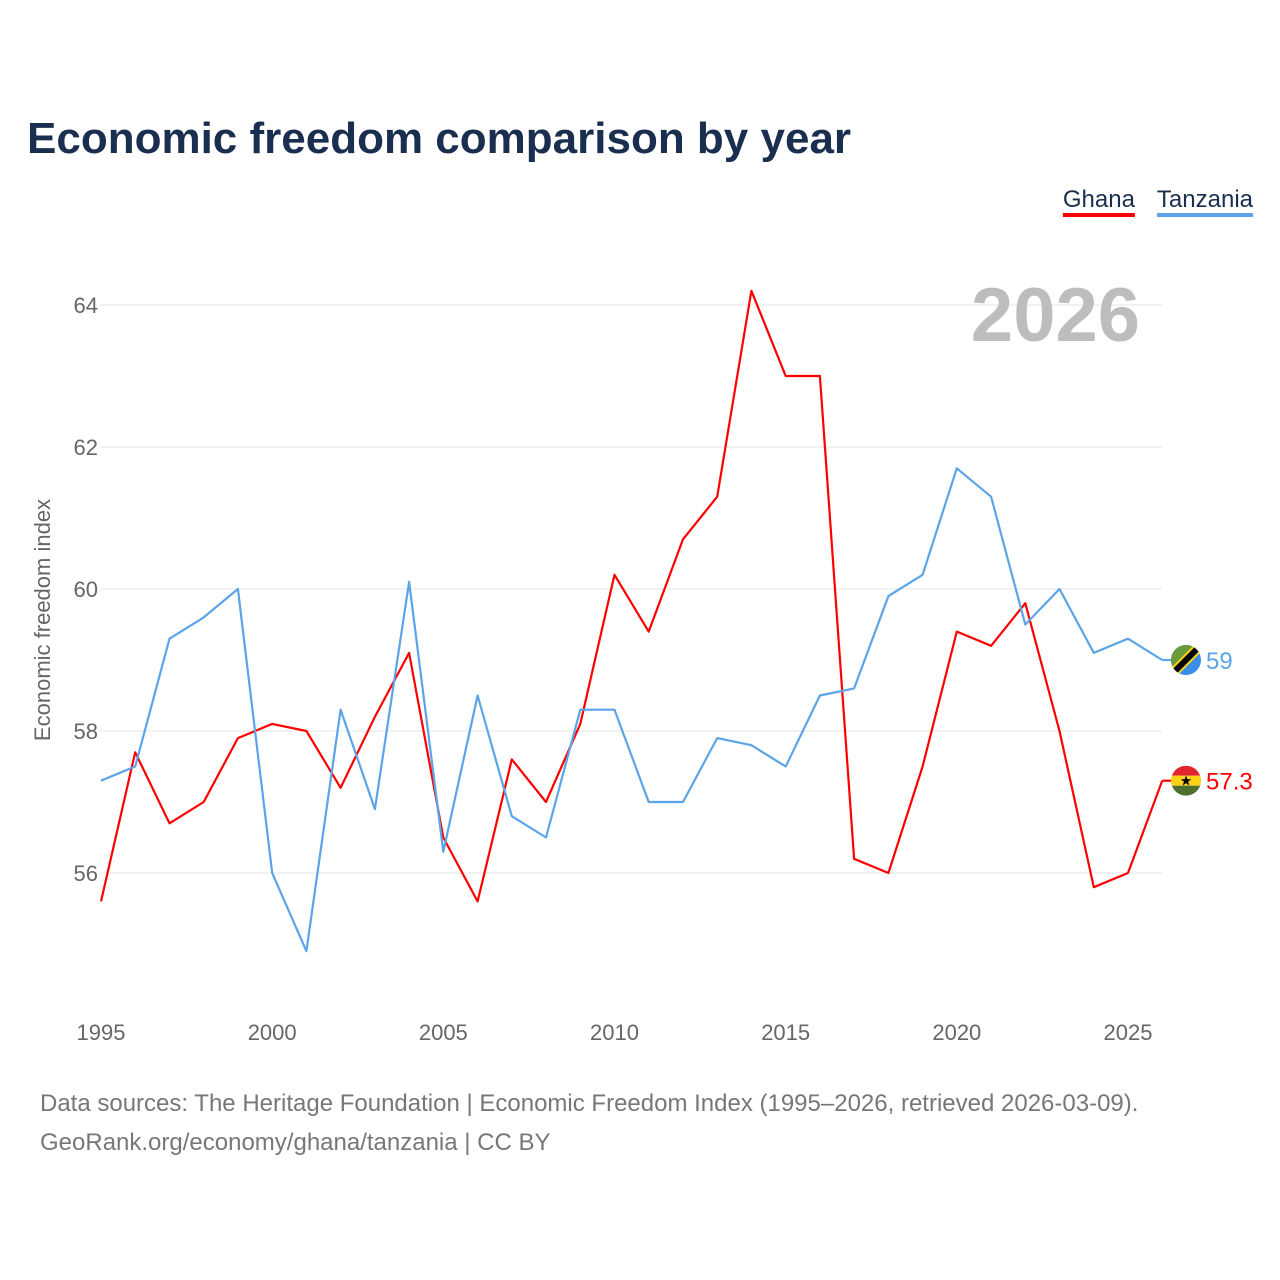 The height and width of the screenshot is (1280, 1280). What do you see at coordinates (1186, 770) in the screenshot?
I see `flag-red-band` at bounding box center [1186, 770].